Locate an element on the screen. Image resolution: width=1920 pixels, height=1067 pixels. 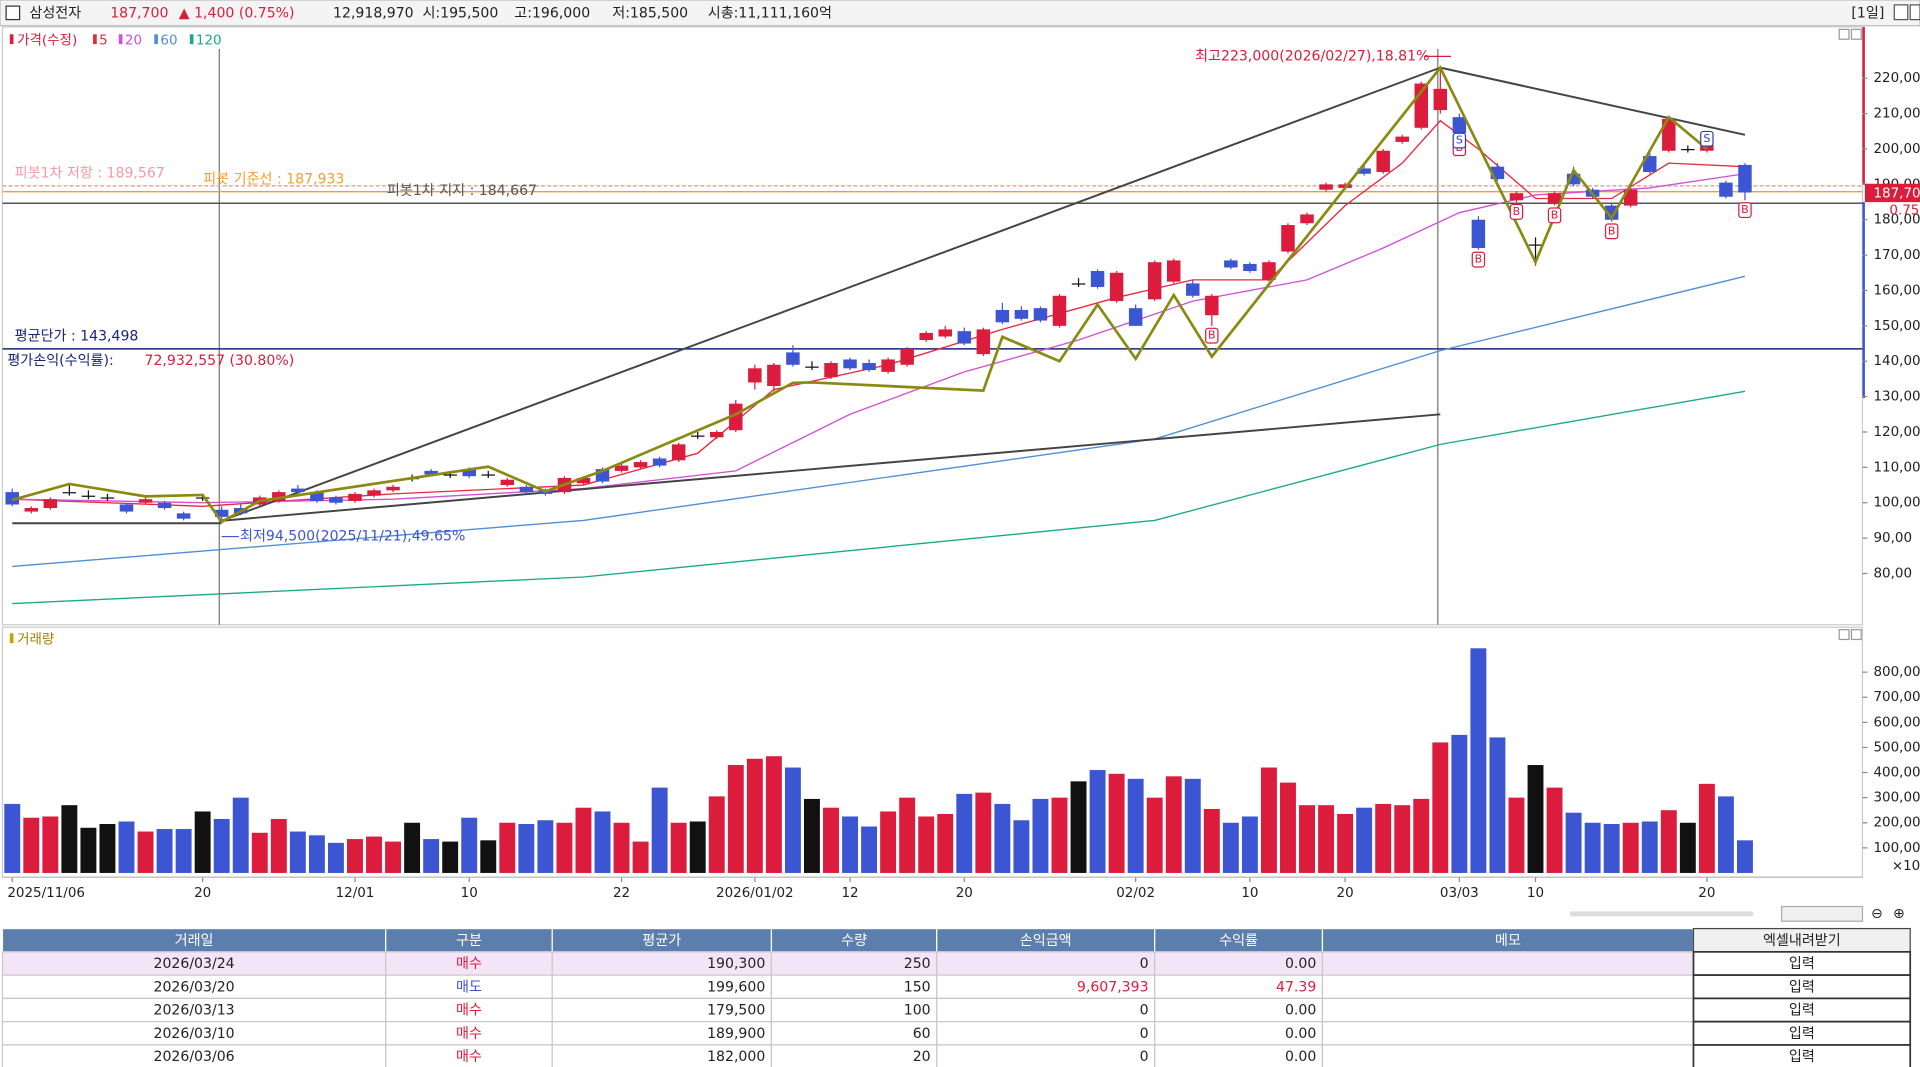
change: ▲ 1,400 (0.75%) is located at coordinates (237, 13).